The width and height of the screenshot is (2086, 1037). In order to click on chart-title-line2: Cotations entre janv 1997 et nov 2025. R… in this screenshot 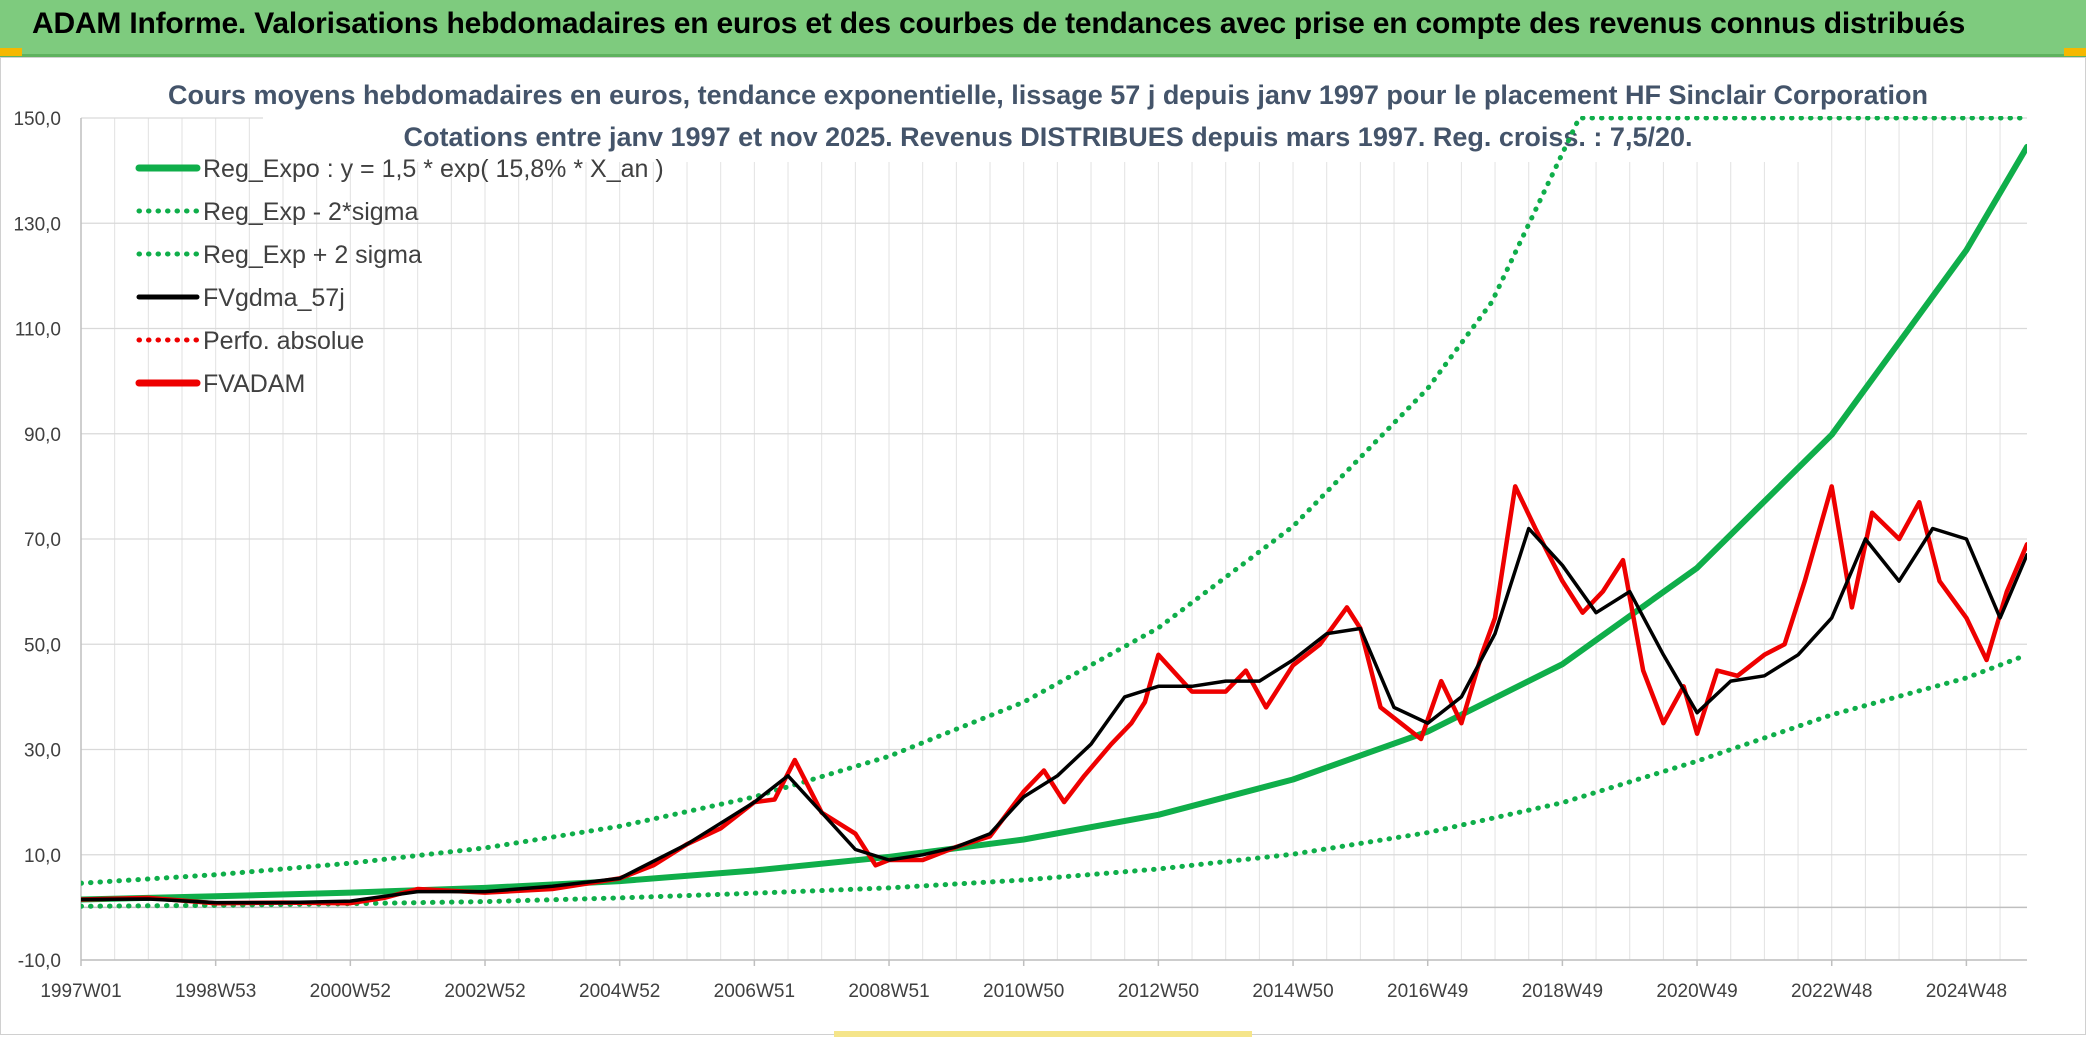, I will do `click(1047, 137)`.